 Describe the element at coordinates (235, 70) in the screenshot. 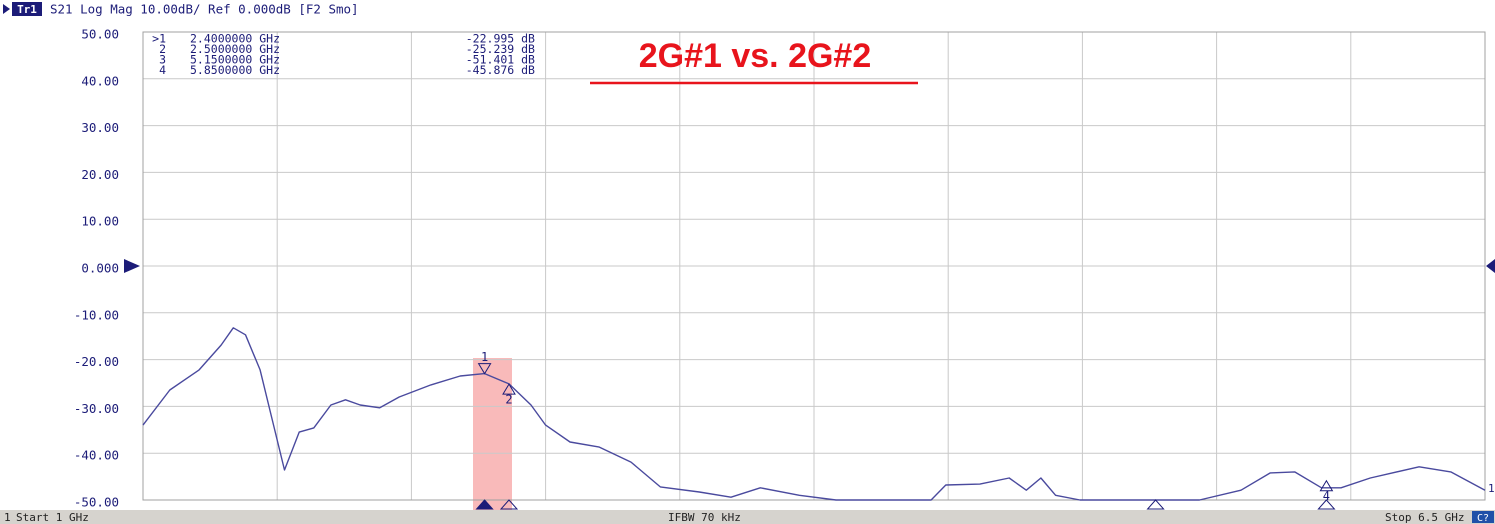

I see `marker-frequency: 5.8500000 GHz` at that location.